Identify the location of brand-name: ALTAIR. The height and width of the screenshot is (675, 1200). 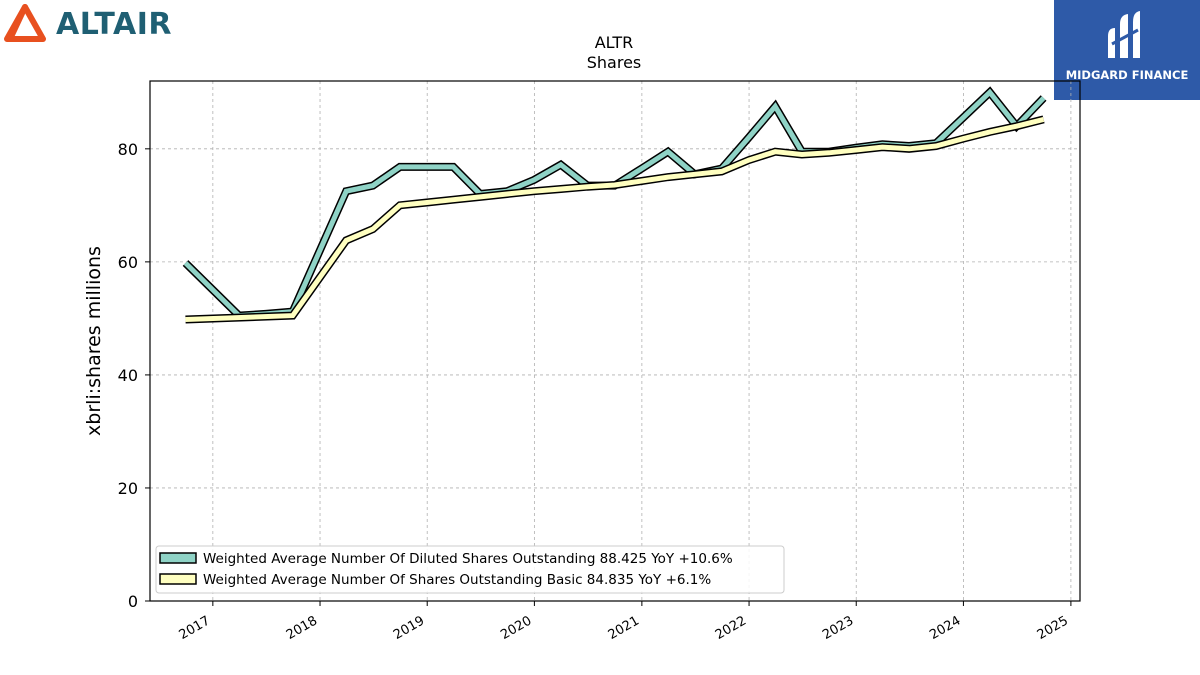
(114, 24).